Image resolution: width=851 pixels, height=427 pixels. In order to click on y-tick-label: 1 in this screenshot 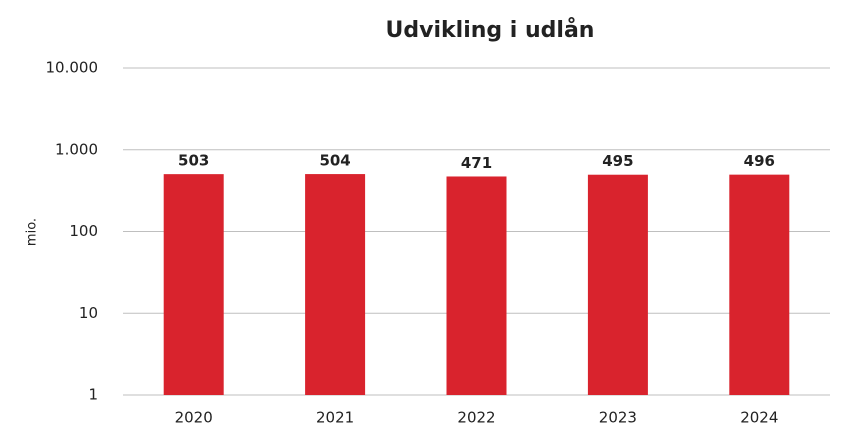, I will do `click(93, 395)`.